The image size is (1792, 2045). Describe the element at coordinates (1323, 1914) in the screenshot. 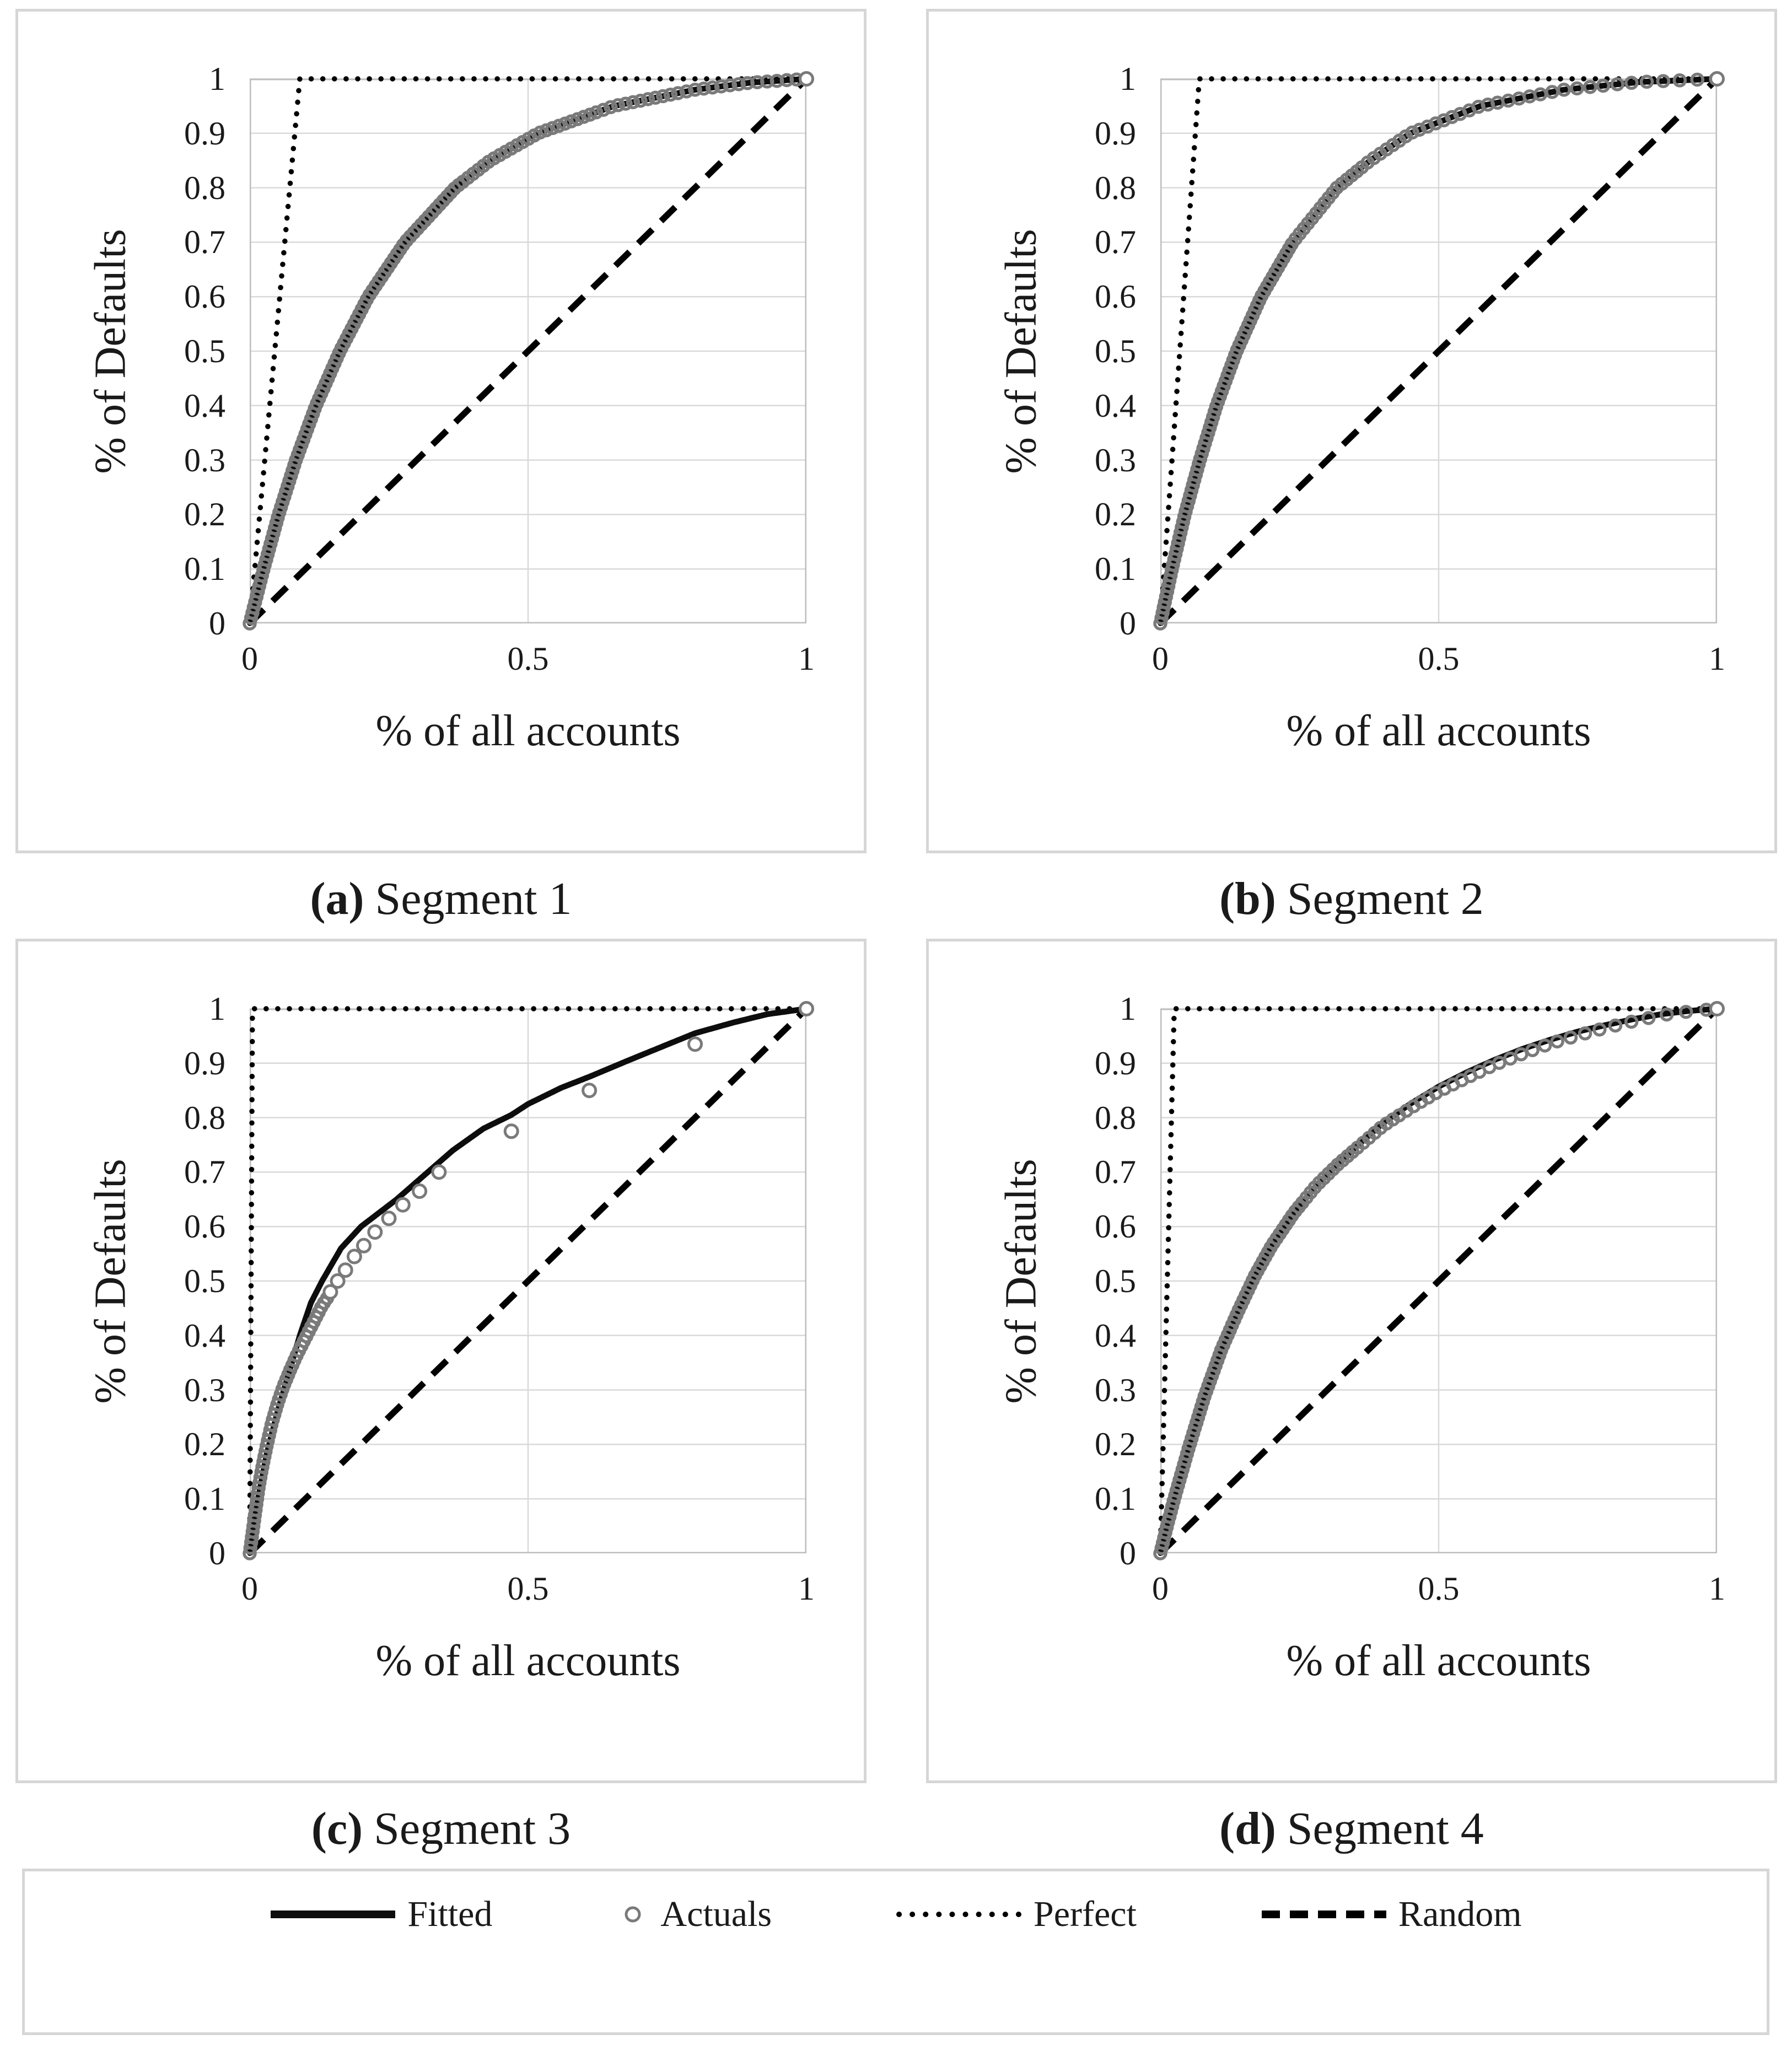

I see `random-dashed-line-icon` at that location.